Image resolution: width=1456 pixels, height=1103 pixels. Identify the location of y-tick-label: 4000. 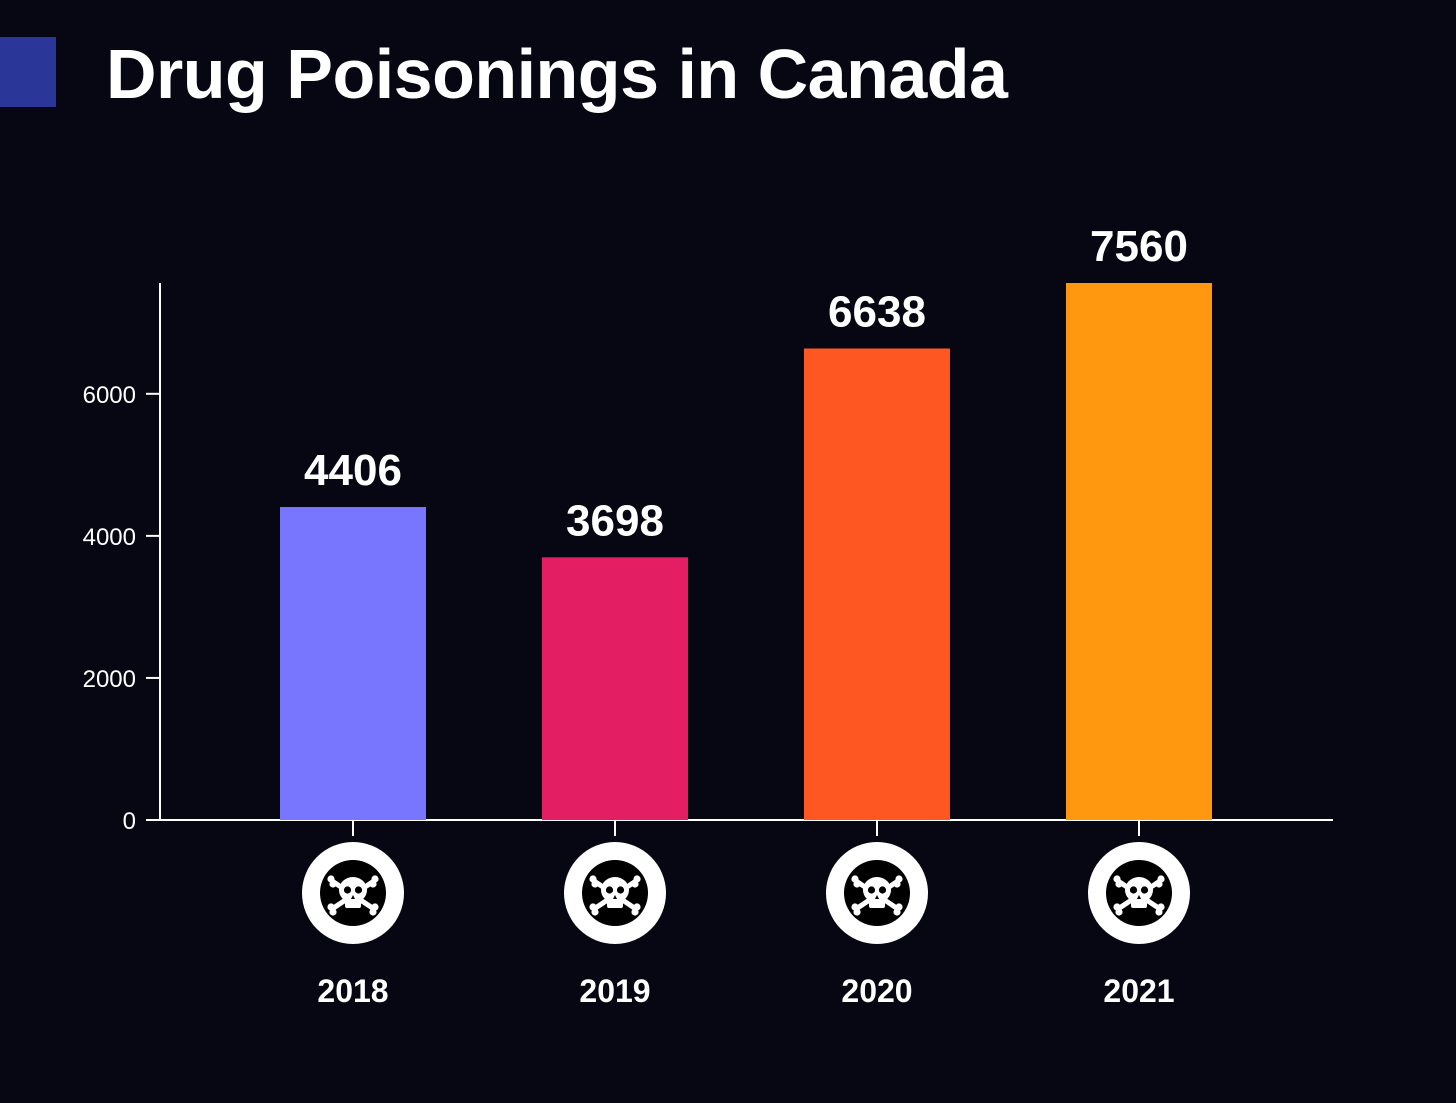
(109, 537).